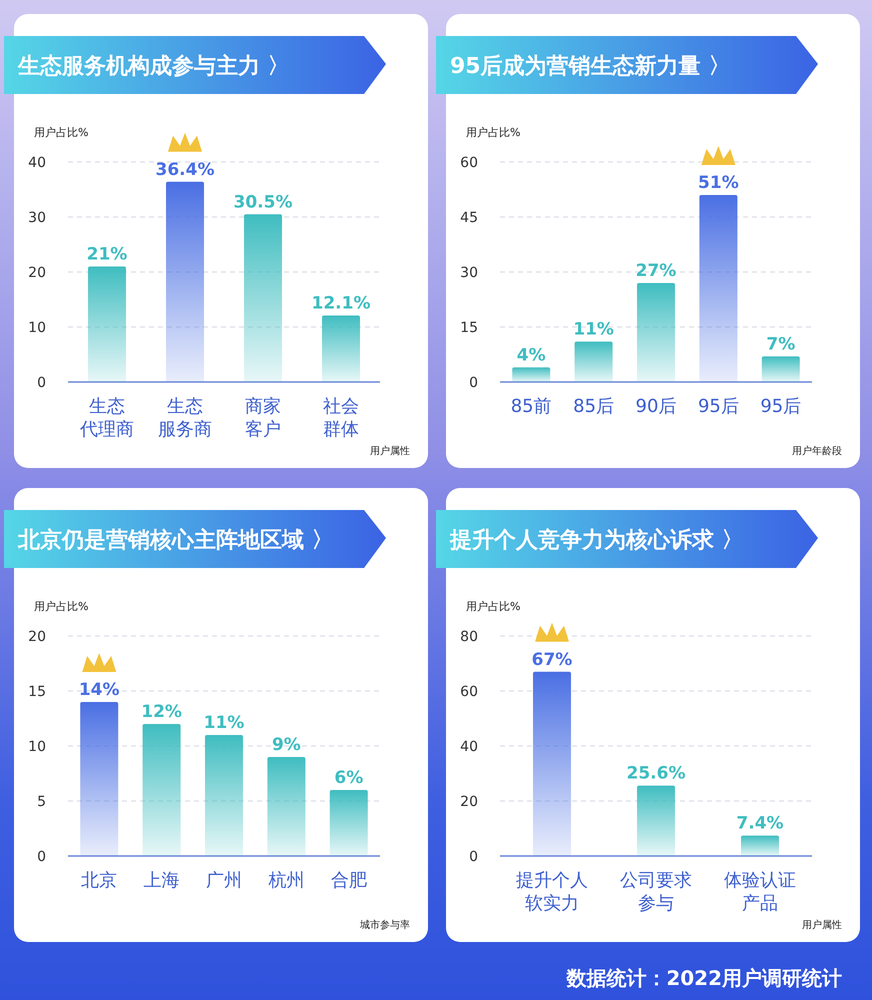  Describe the element at coordinates (263, 418) in the screenshot. I see `x-tick-label: 商家客户` at that location.